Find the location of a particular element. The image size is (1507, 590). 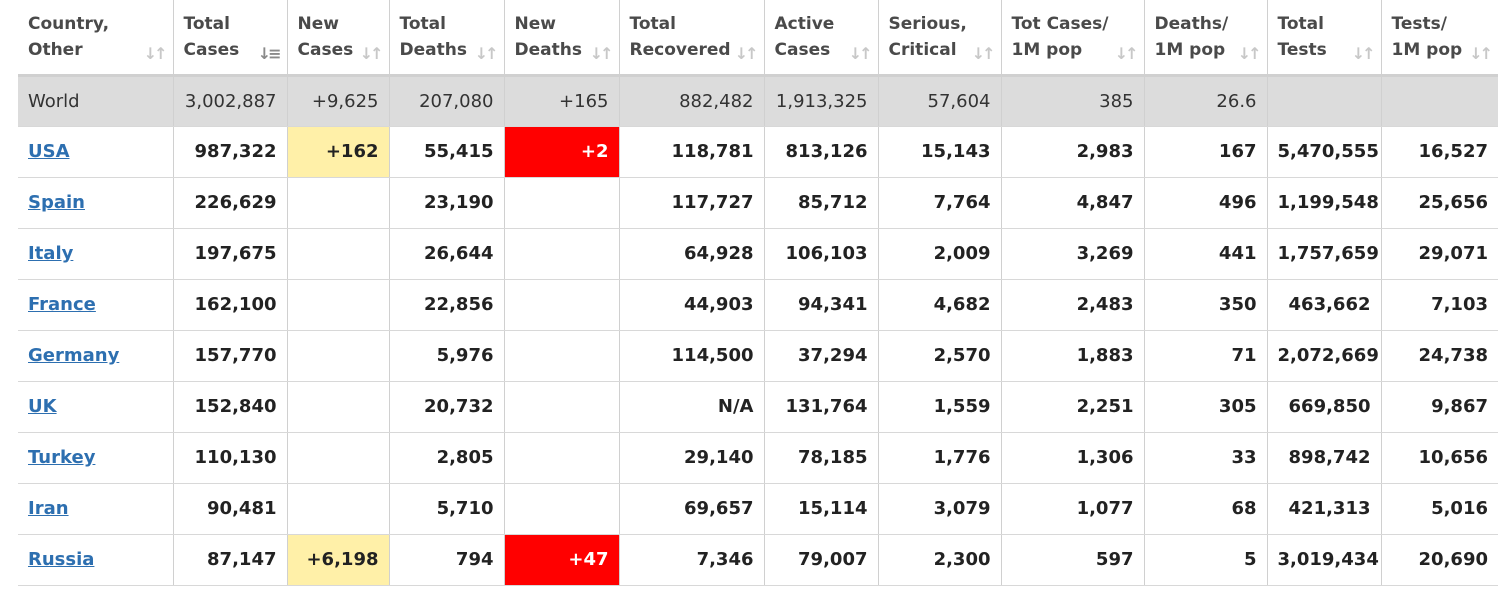

cell-total-cases: 87,147 is located at coordinates (230, 560).